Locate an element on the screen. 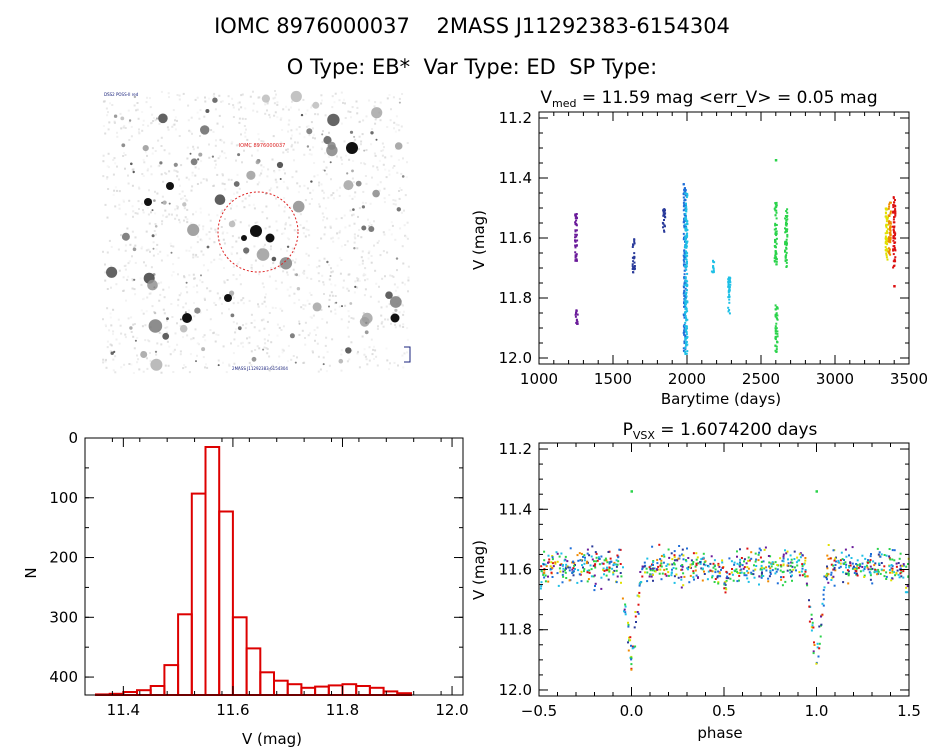  lightcurve-title: Vmed = 11.59 mag <err_V> = 0.05 mag is located at coordinates (708, 99).